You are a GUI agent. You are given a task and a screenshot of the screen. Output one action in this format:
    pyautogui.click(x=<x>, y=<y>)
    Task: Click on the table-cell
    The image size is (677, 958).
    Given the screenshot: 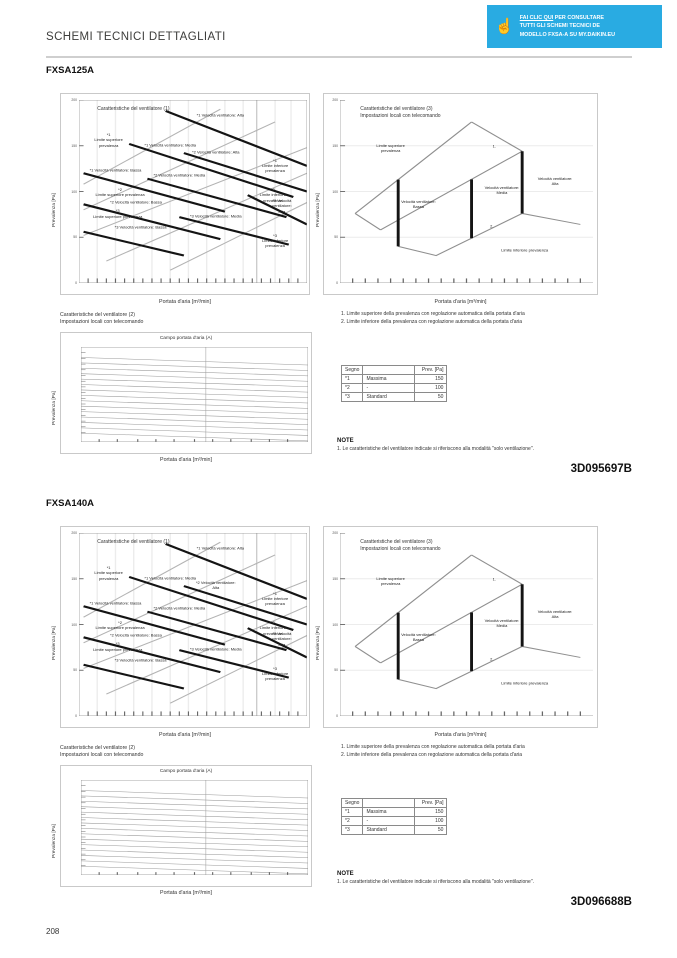 What is the action you would take?
    pyautogui.click(x=389, y=370)
    